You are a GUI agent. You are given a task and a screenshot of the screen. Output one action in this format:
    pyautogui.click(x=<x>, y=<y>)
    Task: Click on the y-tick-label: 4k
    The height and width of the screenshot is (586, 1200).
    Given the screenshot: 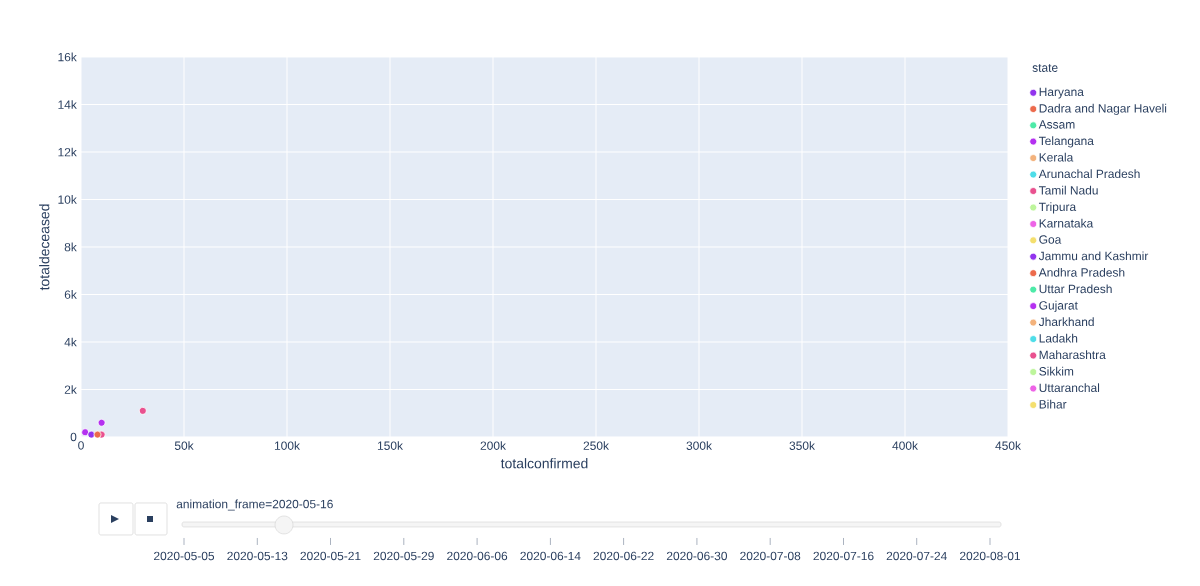 What is the action you would take?
    pyautogui.click(x=70, y=342)
    